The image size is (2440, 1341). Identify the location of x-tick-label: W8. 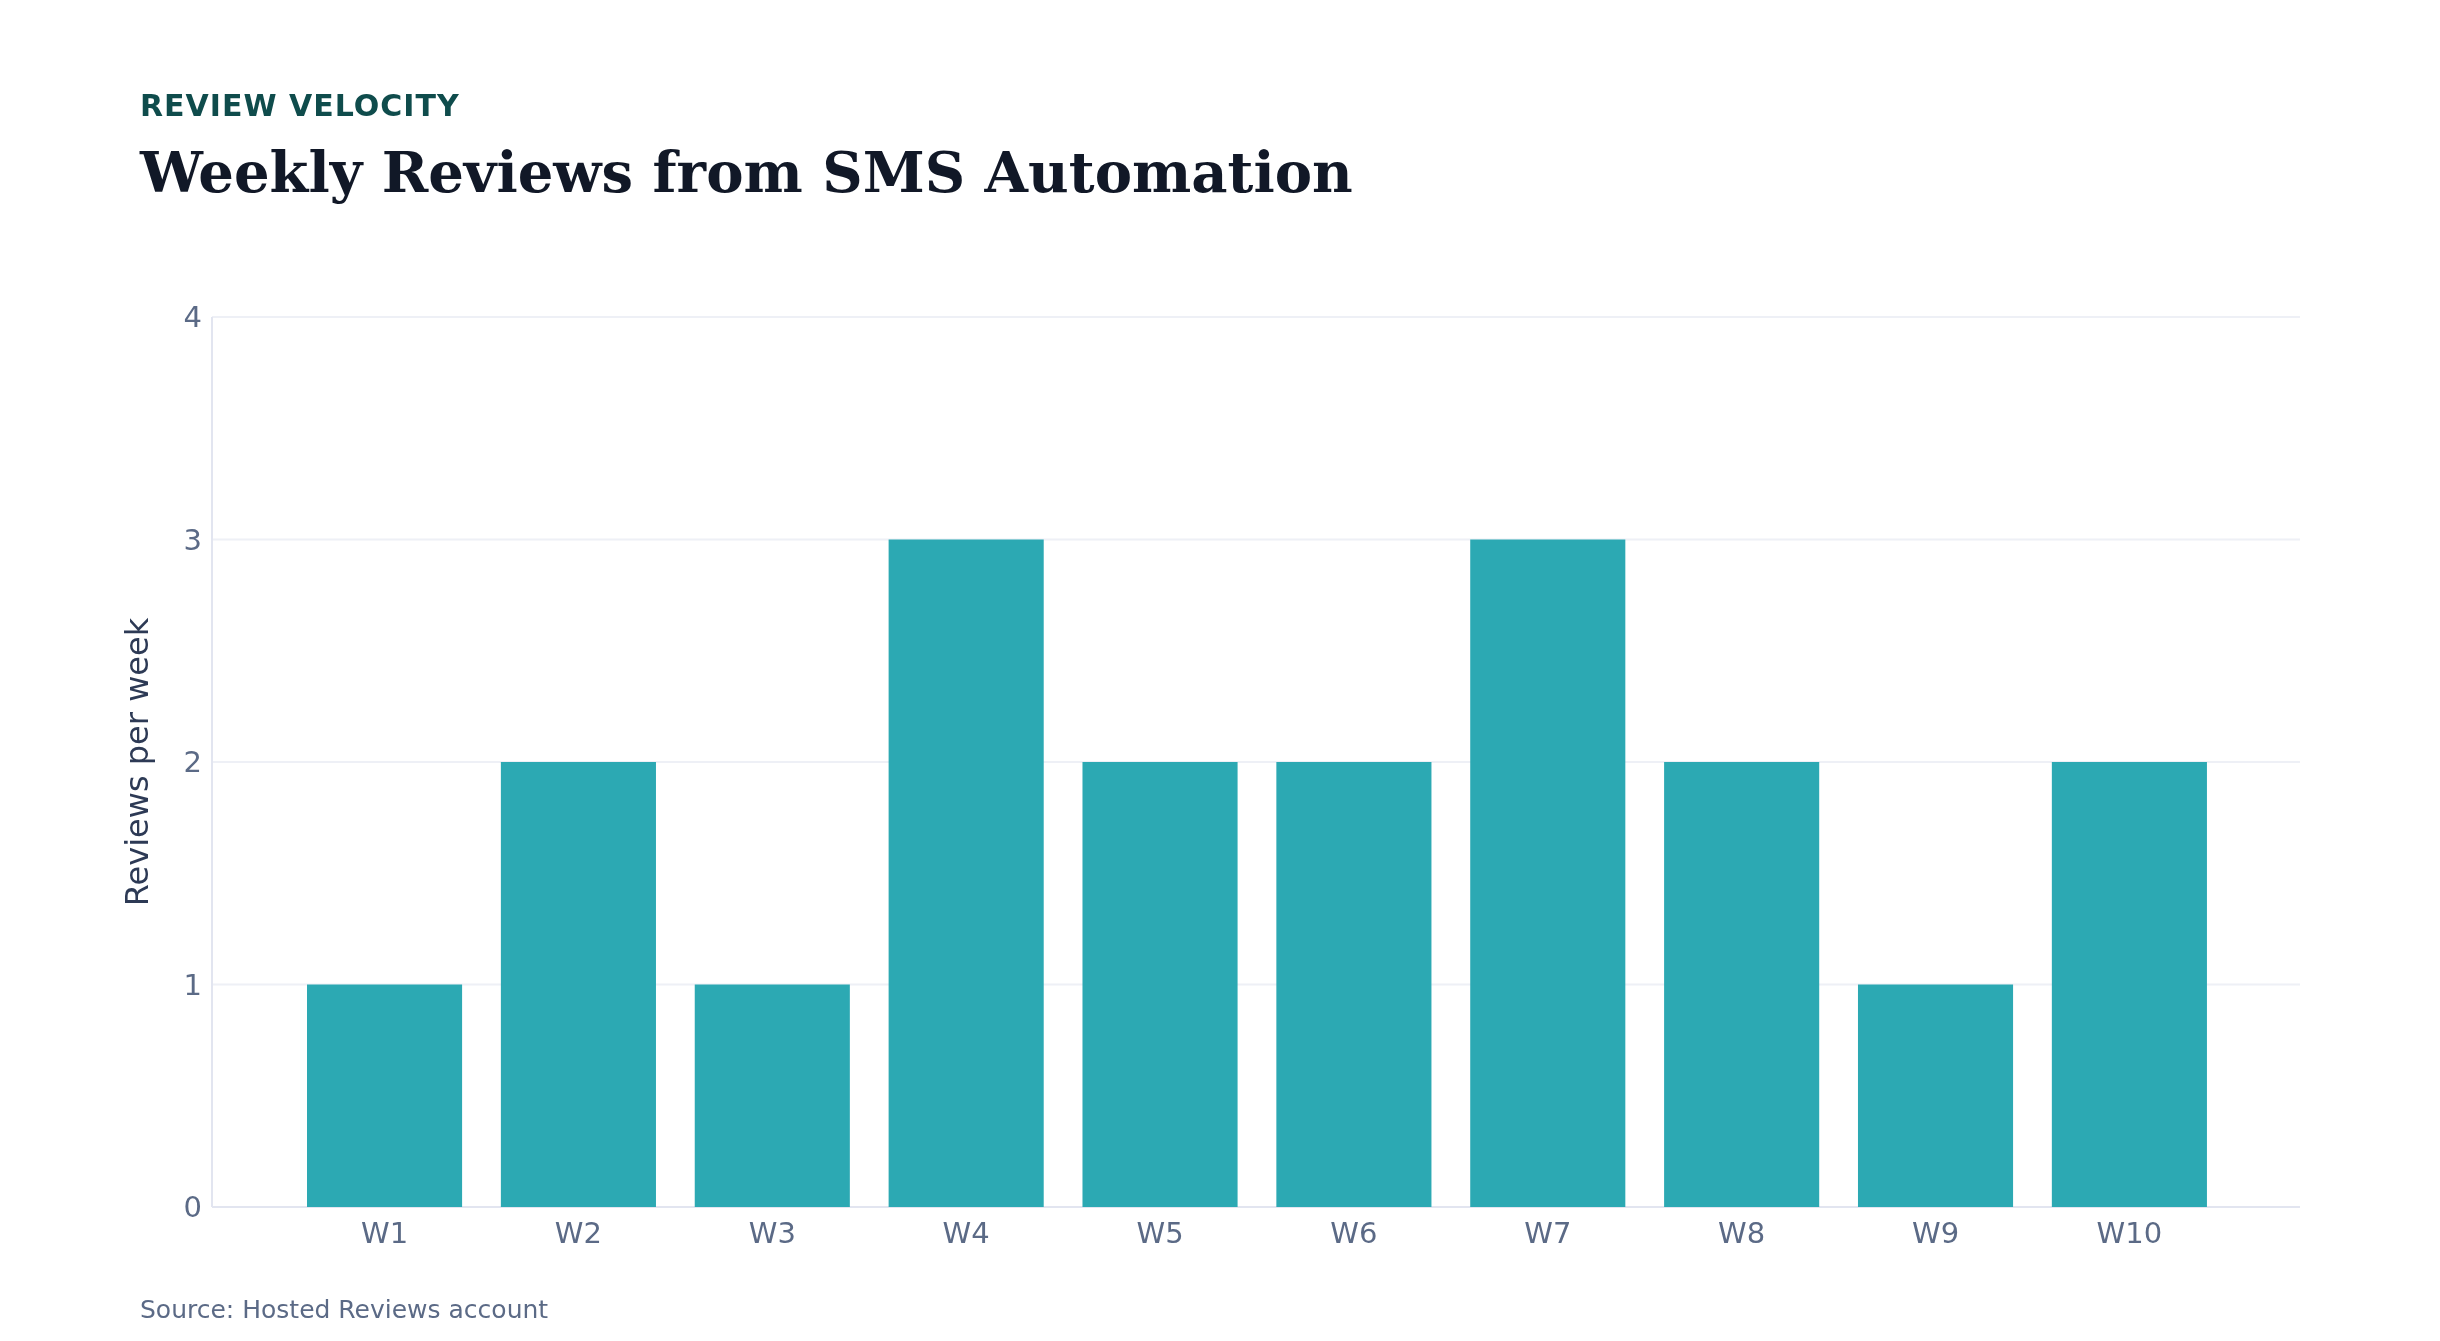
(1742, 1233).